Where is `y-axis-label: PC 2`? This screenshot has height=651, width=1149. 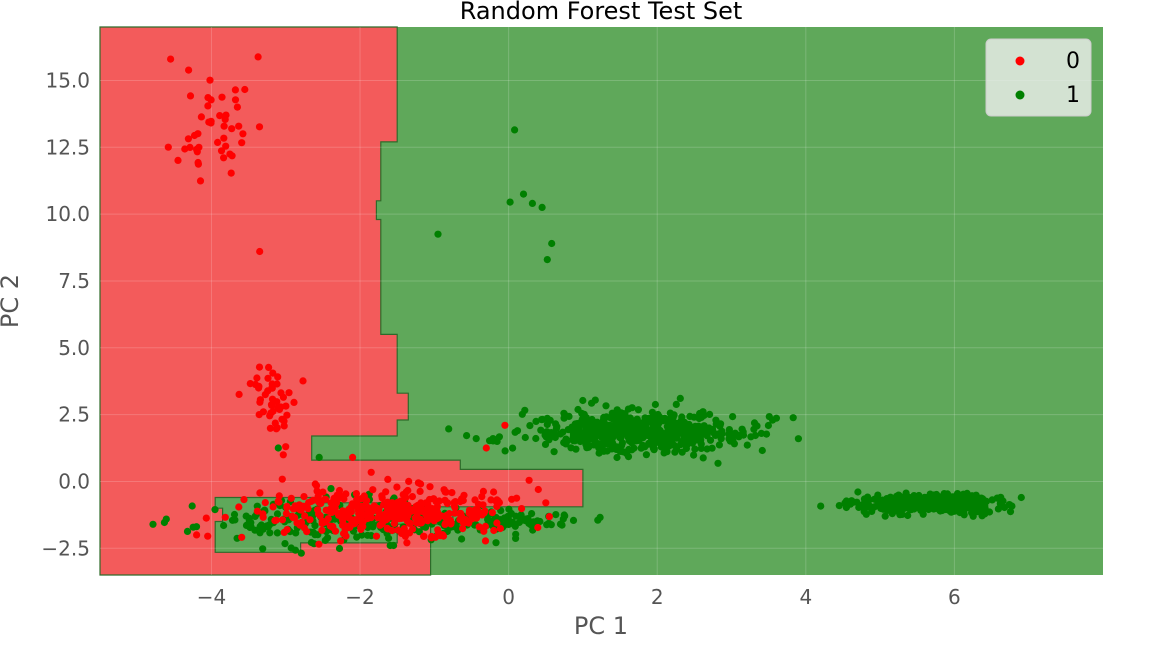 y-axis-label: PC 2 is located at coordinates (12, 301).